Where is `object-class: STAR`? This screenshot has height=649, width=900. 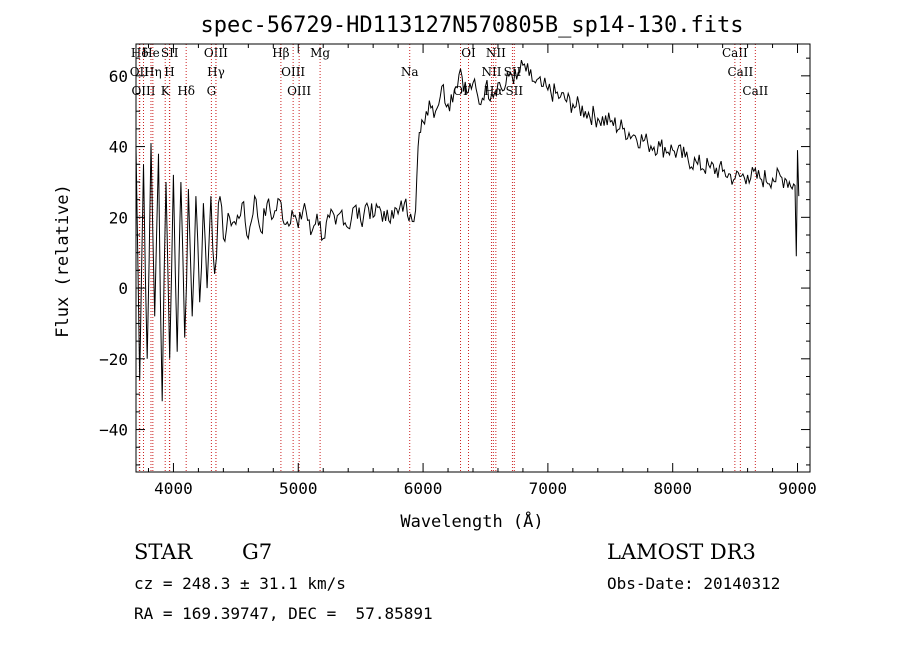 object-class: STAR is located at coordinates (163, 552).